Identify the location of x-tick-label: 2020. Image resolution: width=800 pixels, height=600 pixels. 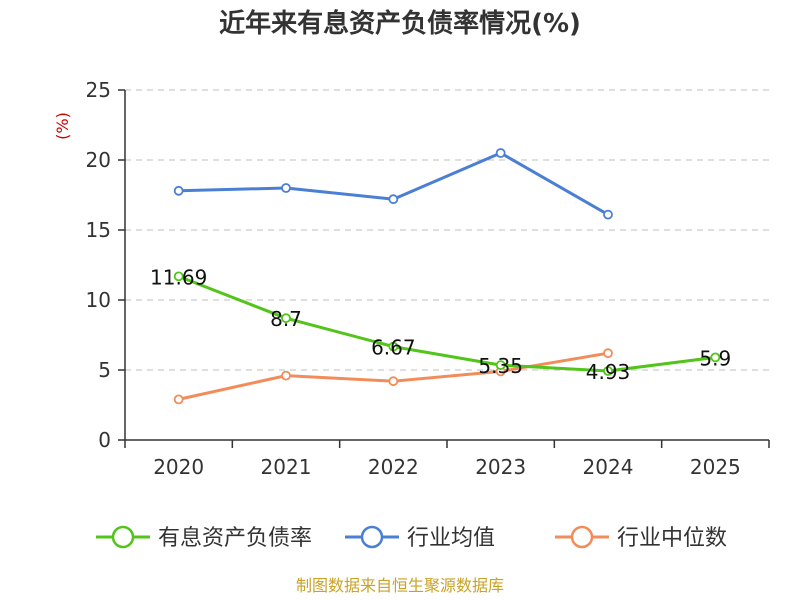
(178, 467).